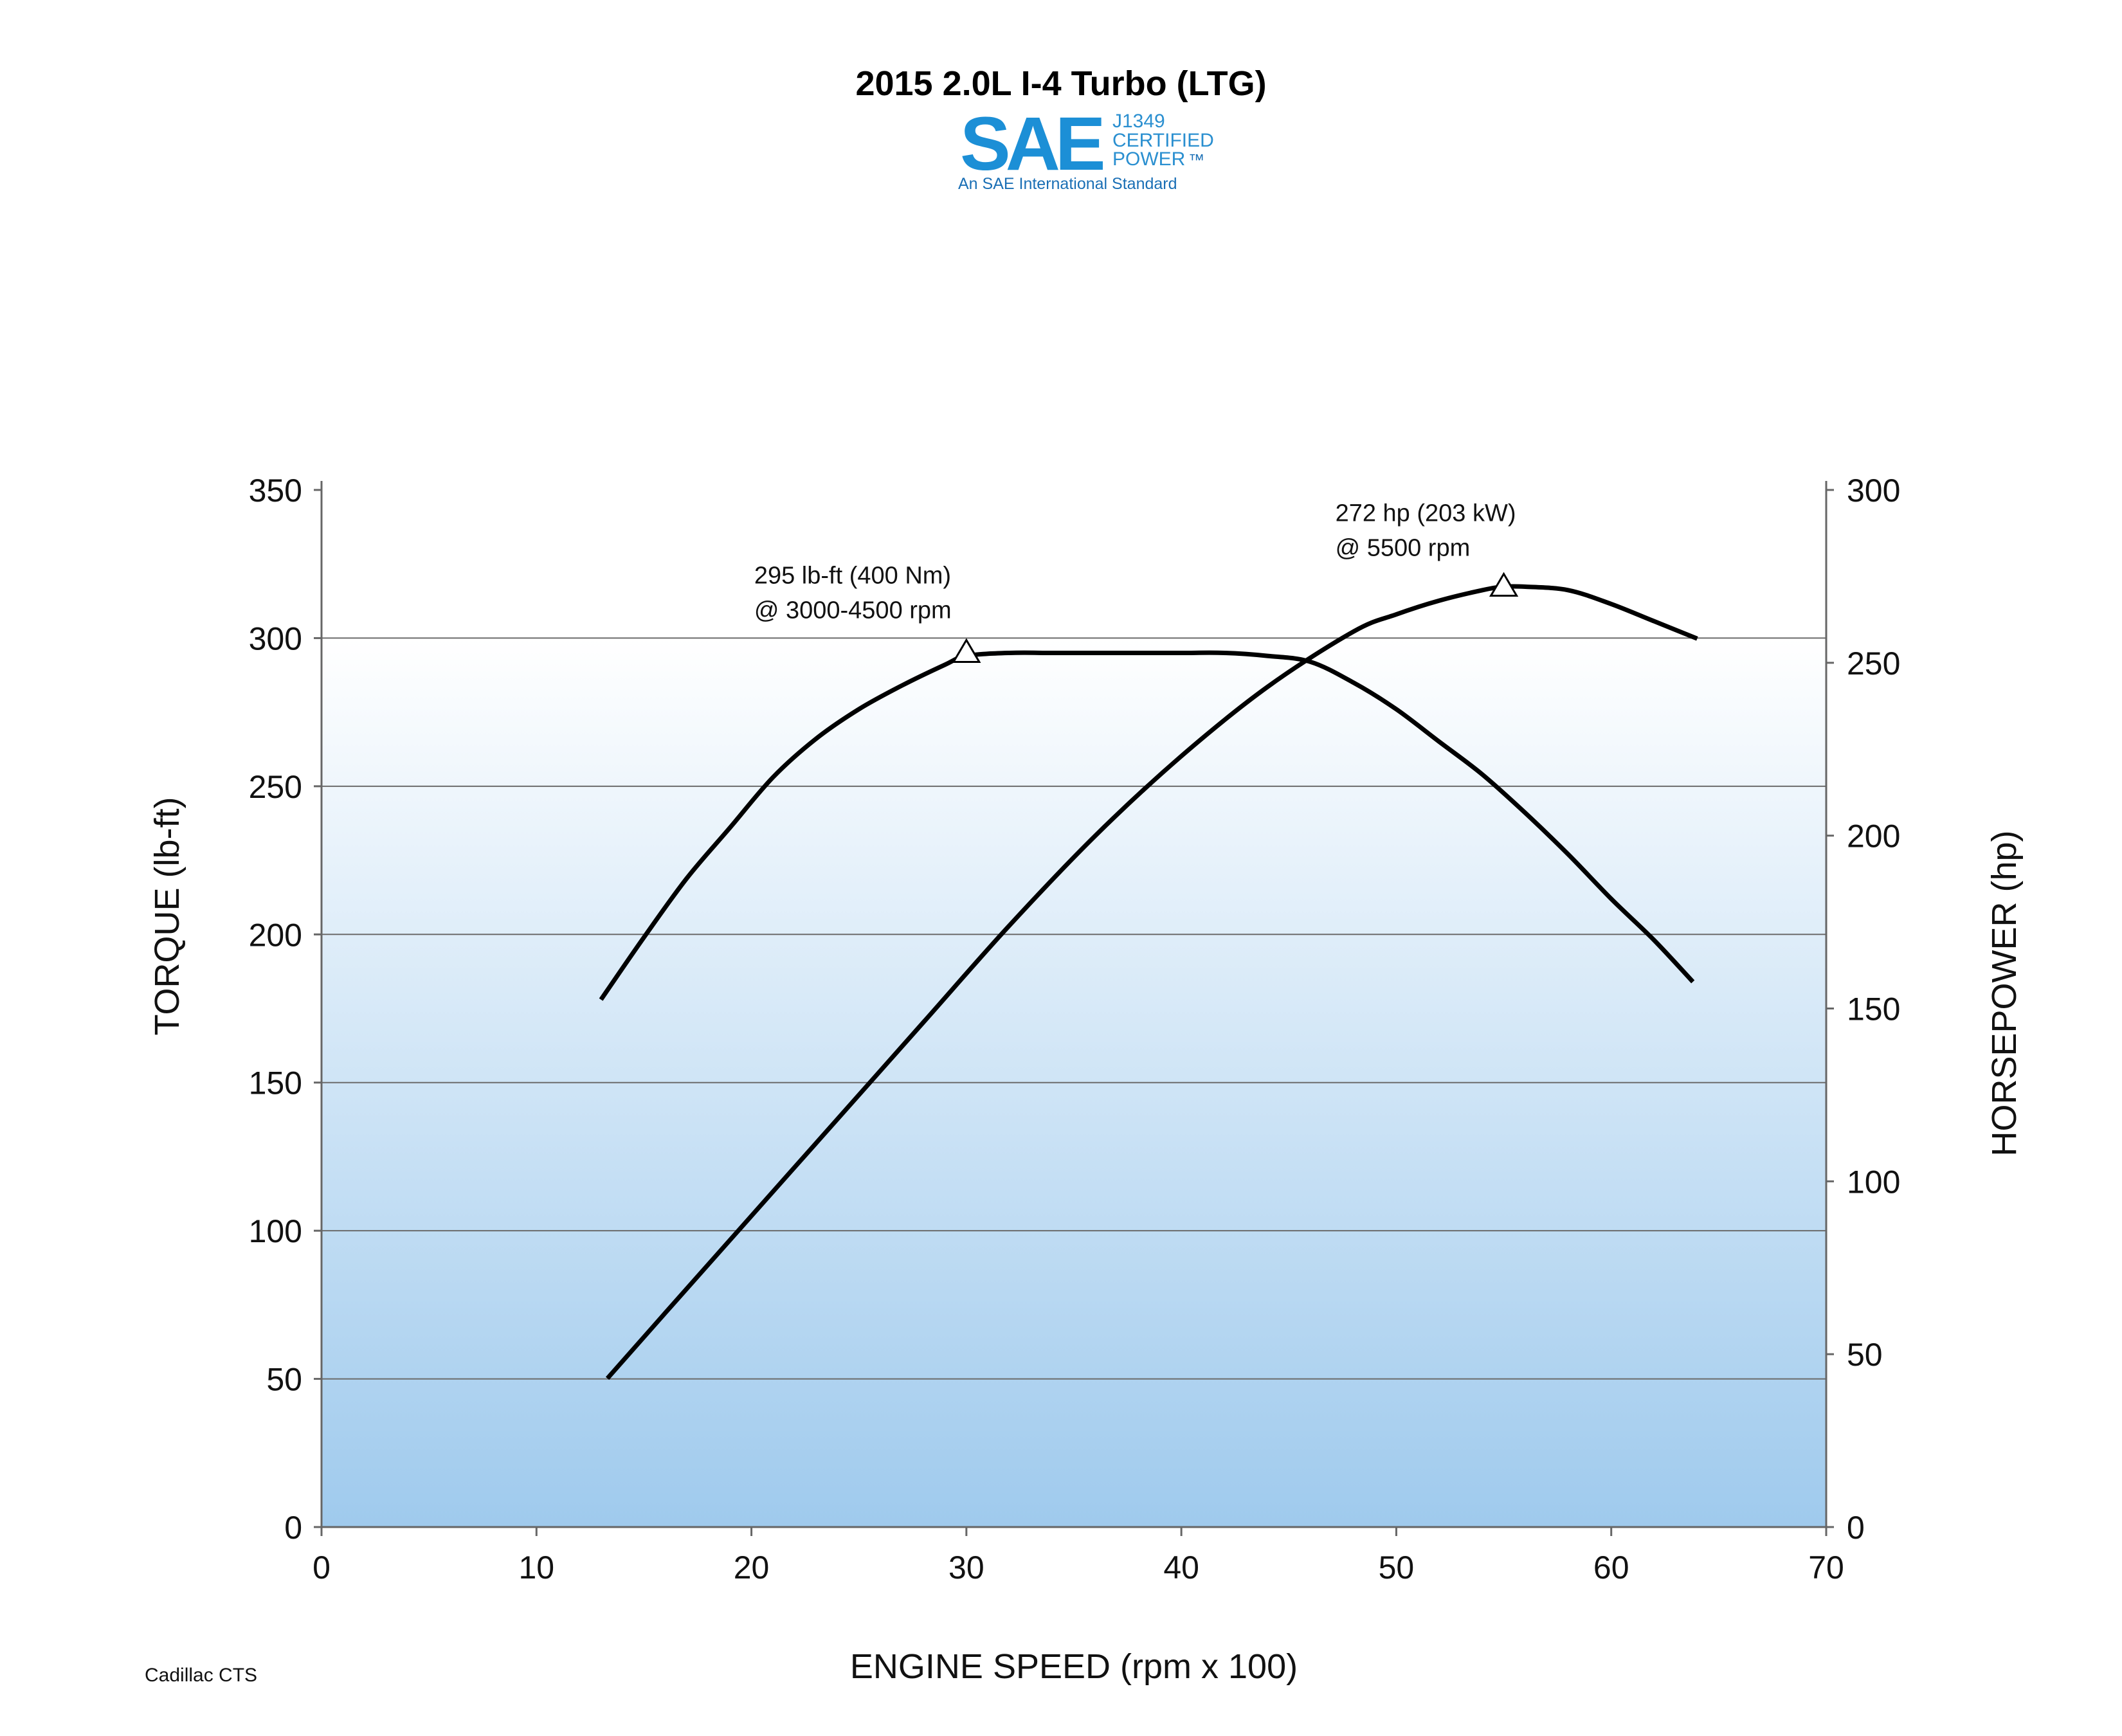 The width and height of the screenshot is (2122, 1736). What do you see at coordinates (1067, 184) in the screenshot?
I see `sae-logo-tagline: An SAE International Standard` at bounding box center [1067, 184].